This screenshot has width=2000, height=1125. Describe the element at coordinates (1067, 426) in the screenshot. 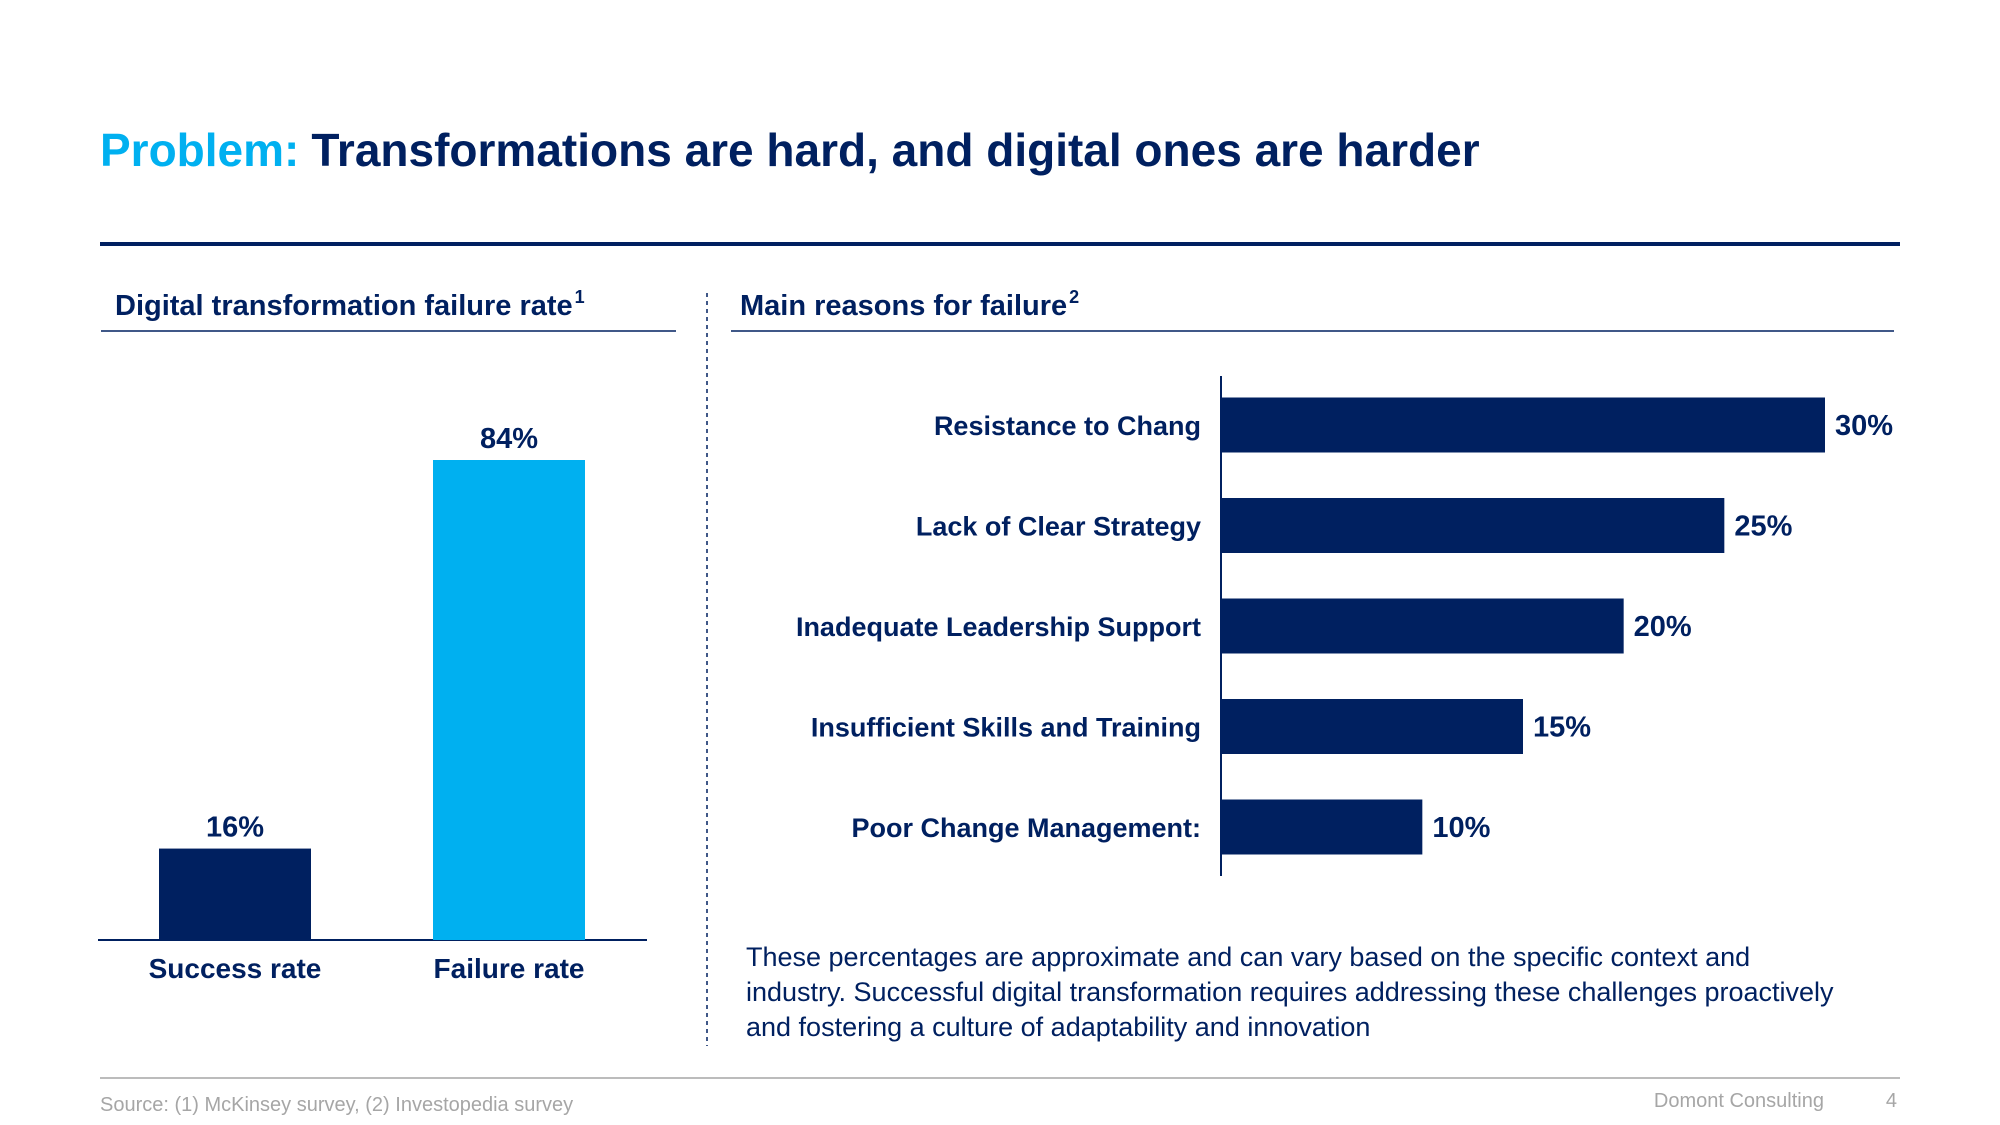

I see `category-label: Resistance to Chang` at that location.